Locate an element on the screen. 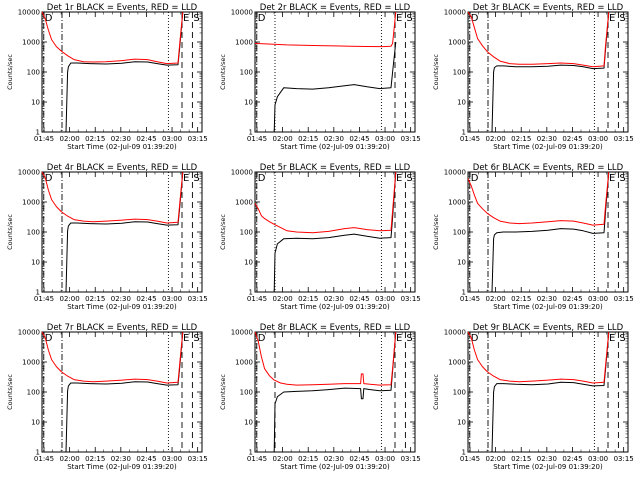 This screenshot has width=640, height=480. chart-3-y-tick-label: 10000 is located at coordinates (455, 13).